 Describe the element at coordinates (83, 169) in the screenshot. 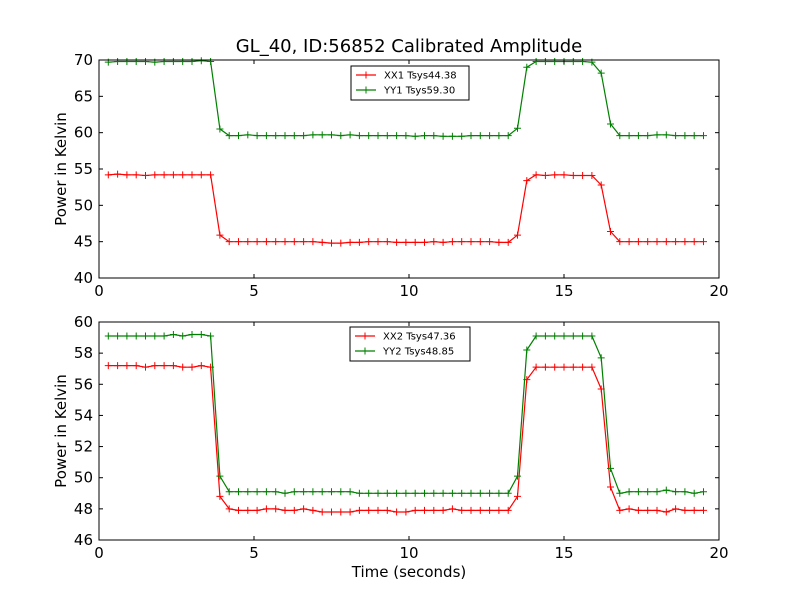

I see `y-tick-label: 55` at that location.